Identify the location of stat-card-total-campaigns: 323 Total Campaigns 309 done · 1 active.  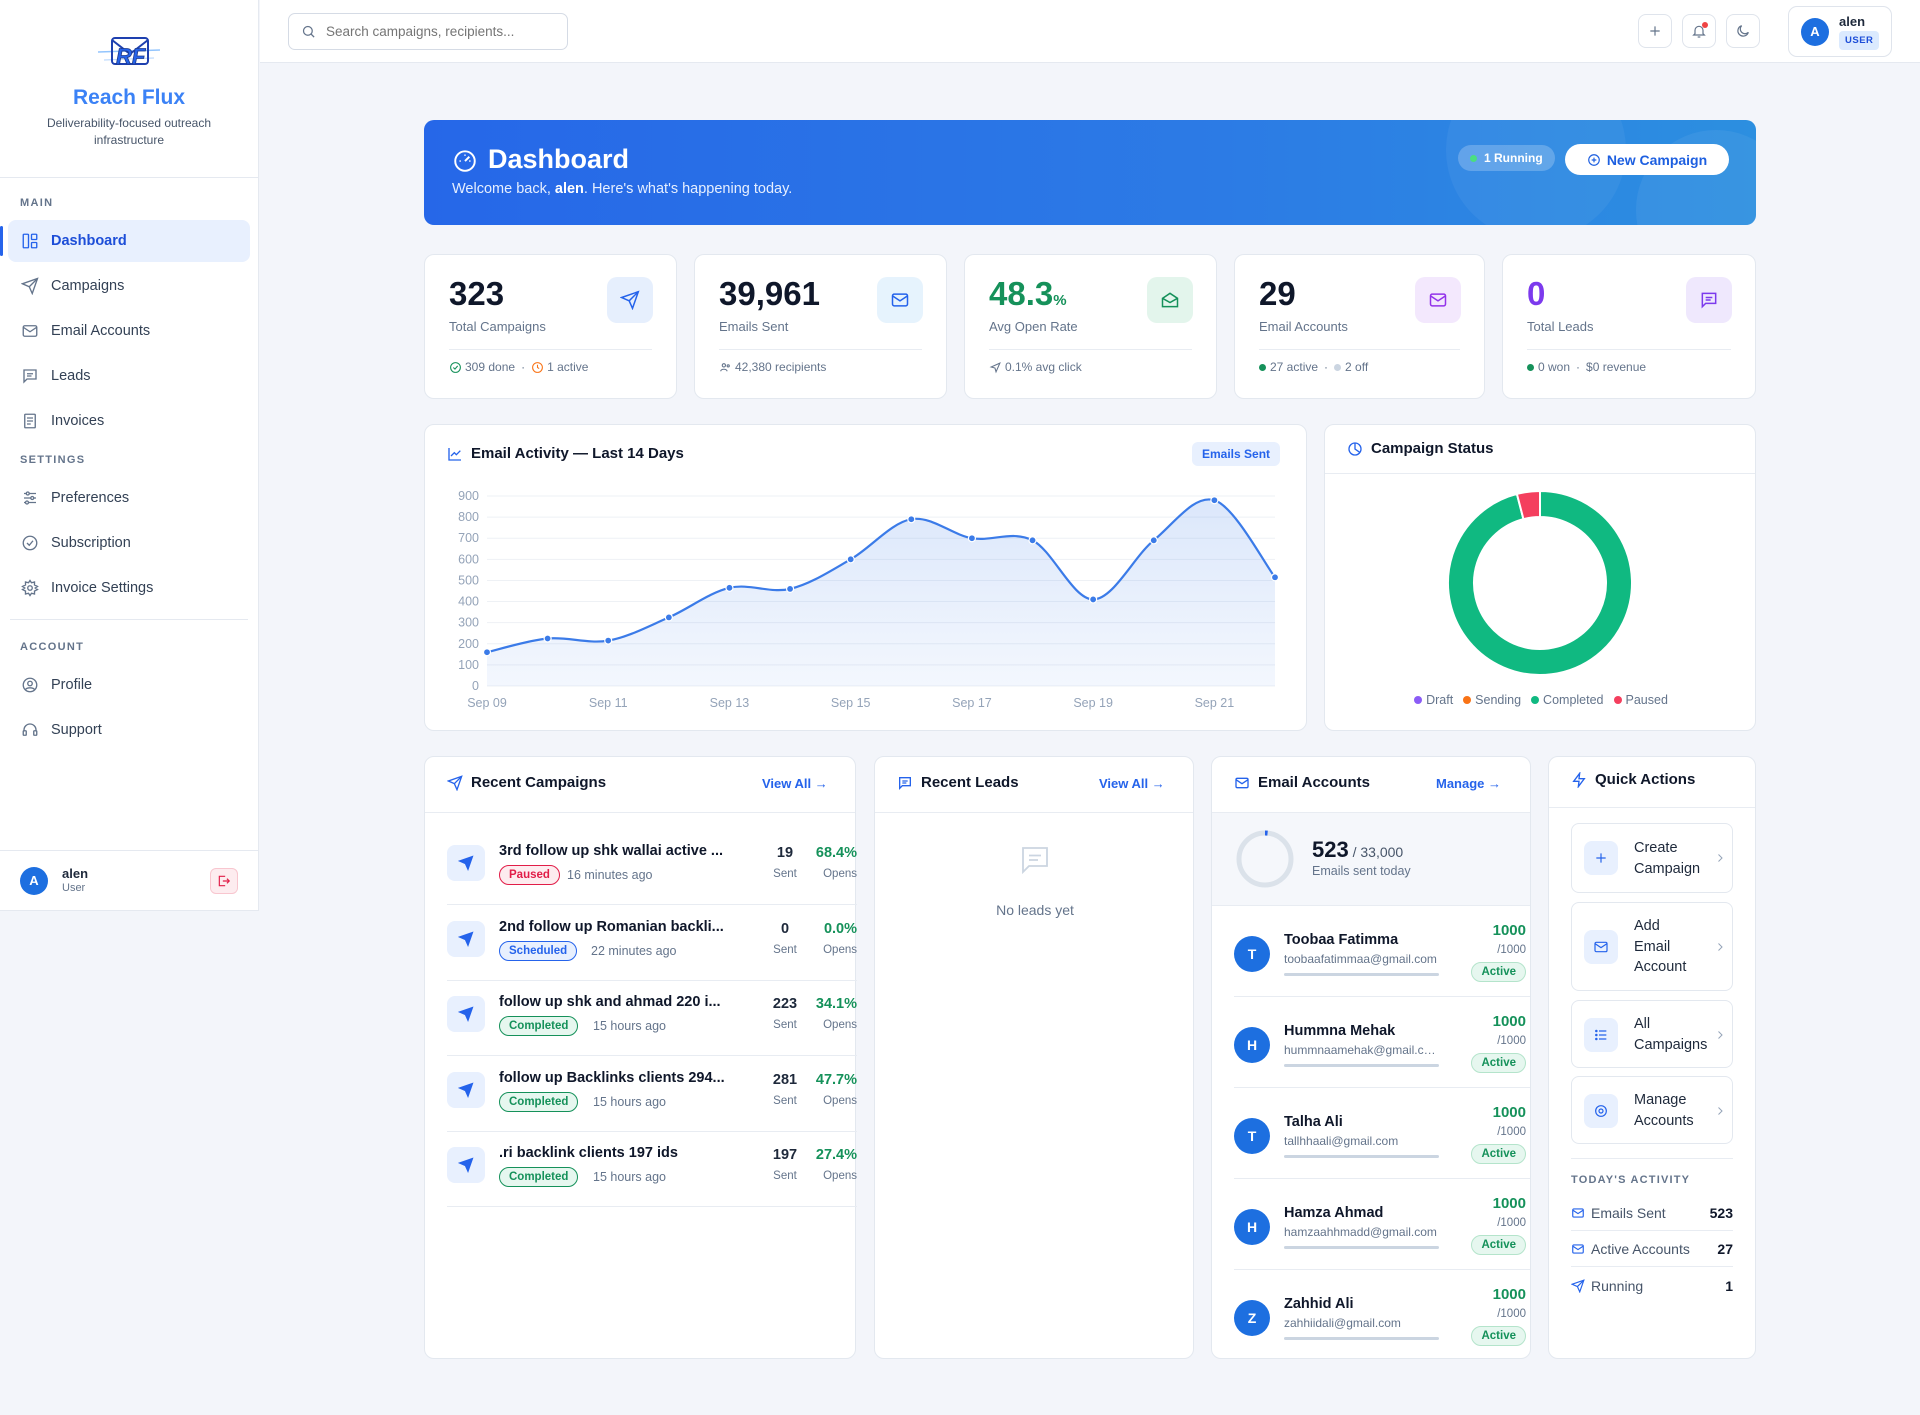
(550, 326).